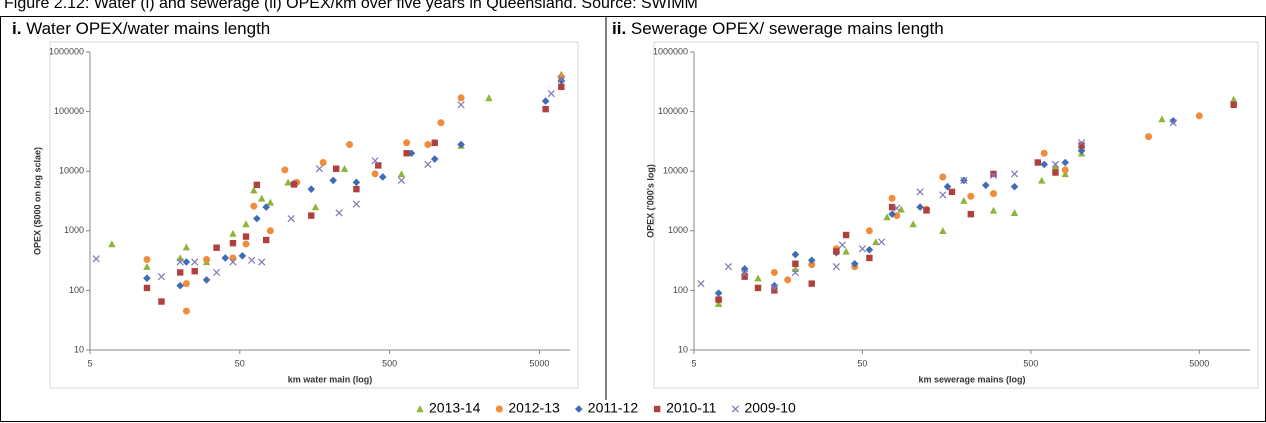 The image size is (1266, 423). I want to click on x-tick-label: 5000, so click(539, 363).